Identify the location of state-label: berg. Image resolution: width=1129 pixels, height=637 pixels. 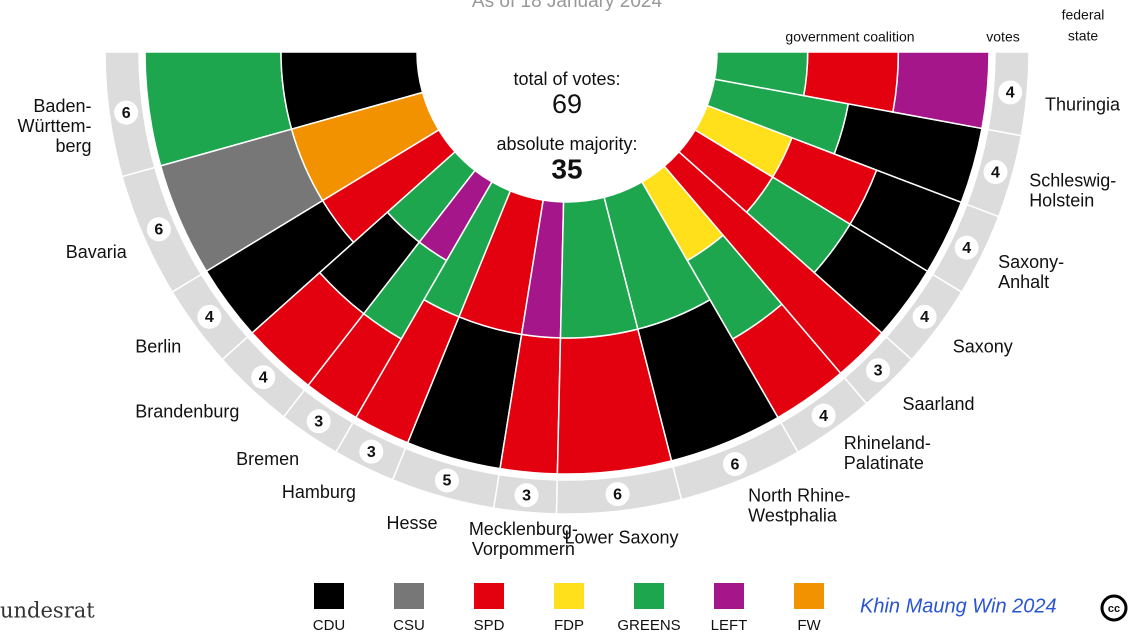
(73, 146).